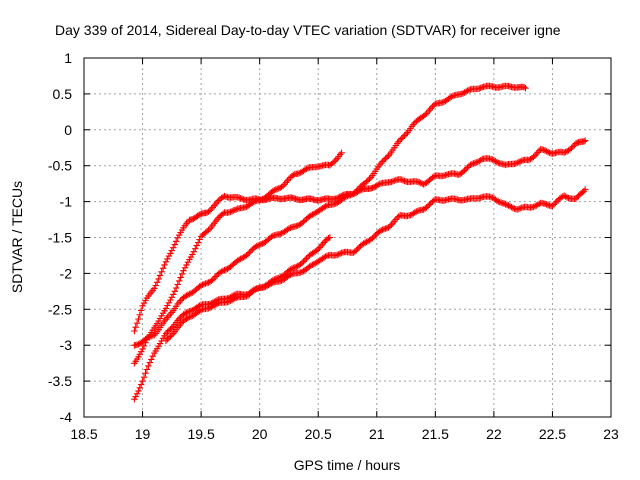 This screenshot has height=480, width=640. I want to click on y-tick-label: -1, so click(66, 202).